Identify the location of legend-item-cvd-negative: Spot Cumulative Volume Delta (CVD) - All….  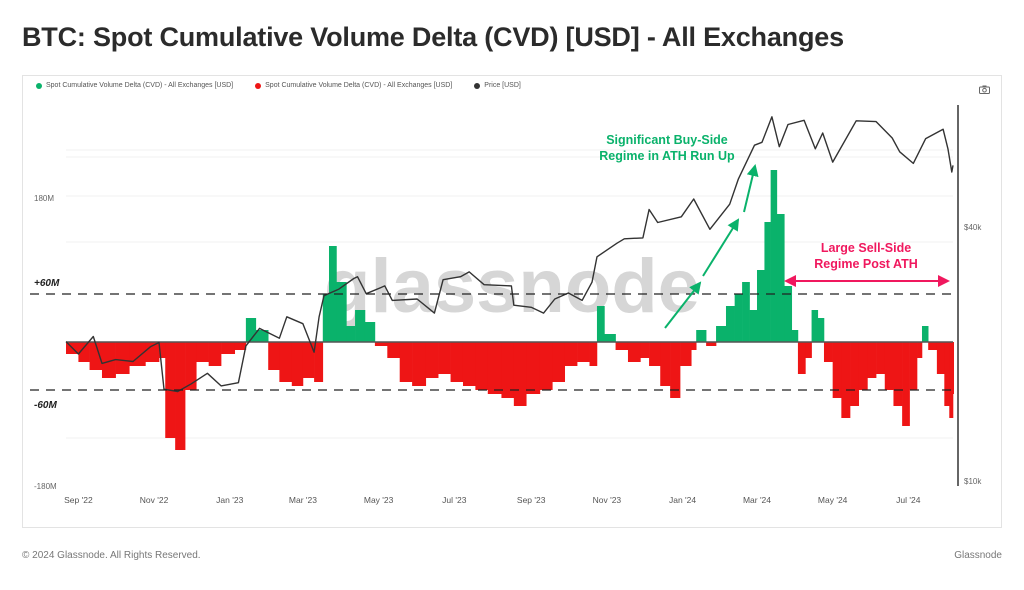
(353, 85).